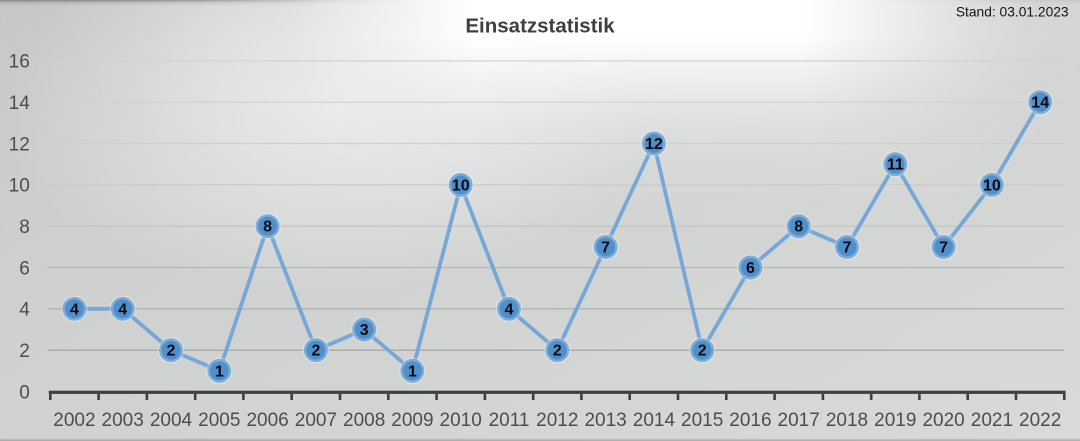  What do you see at coordinates (267, 420) in the screenshot?
I see `svg-text: 2006` at bounding box center [267, 420].